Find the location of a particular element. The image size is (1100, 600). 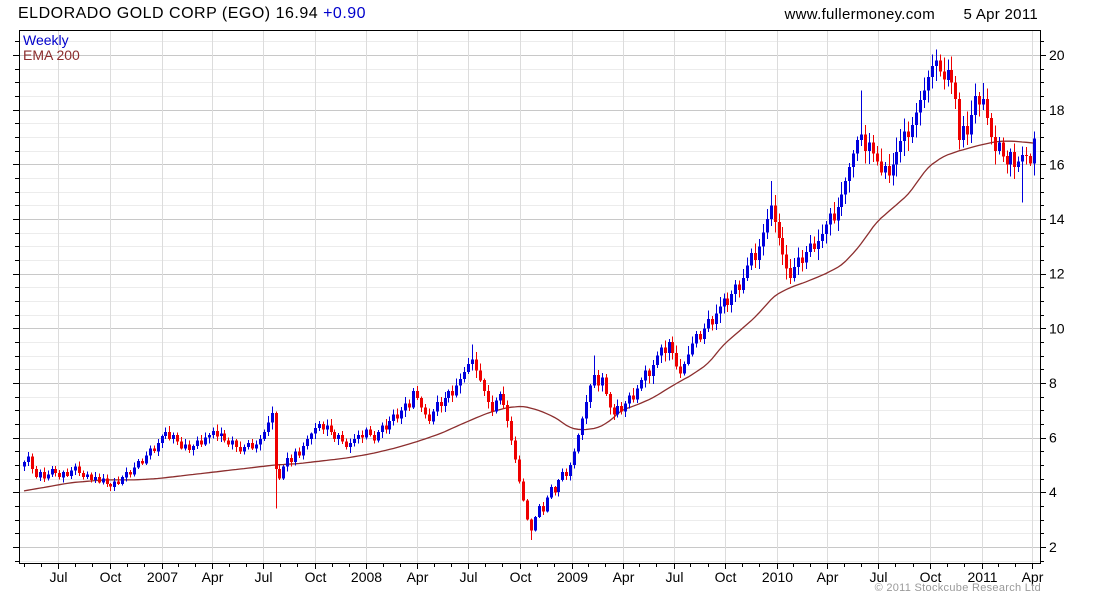

copyright-notice: © 2011 Stockcube Research Ltd is located at coordinates (957, 588).